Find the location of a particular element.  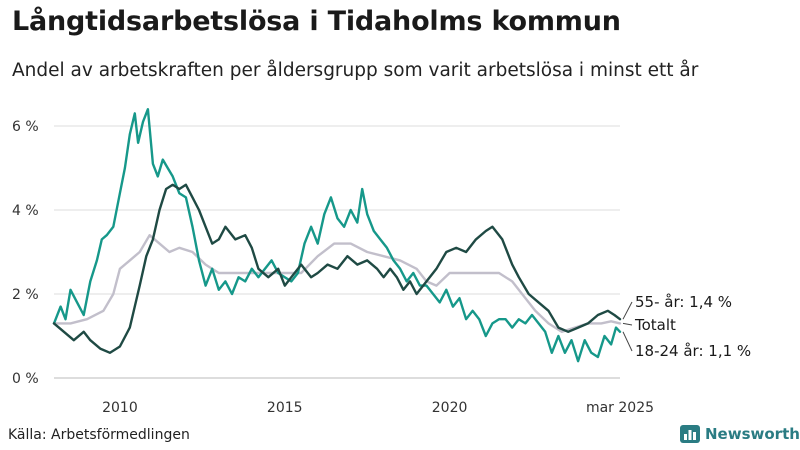

end-label-Totalt: Totalt is located at coordinates (655, 325).